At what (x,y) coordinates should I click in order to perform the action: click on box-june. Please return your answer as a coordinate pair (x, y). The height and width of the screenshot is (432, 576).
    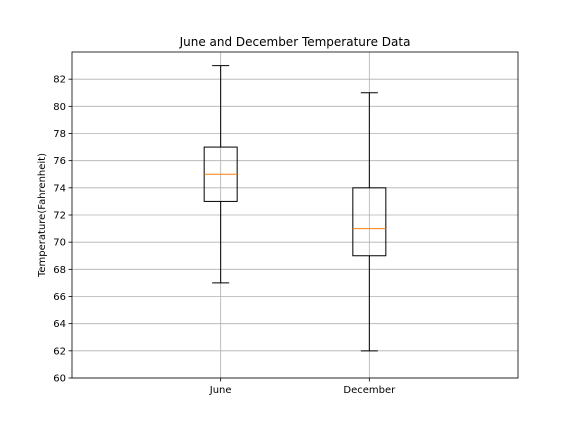
    Looking at the image, I should click on (220, 174).